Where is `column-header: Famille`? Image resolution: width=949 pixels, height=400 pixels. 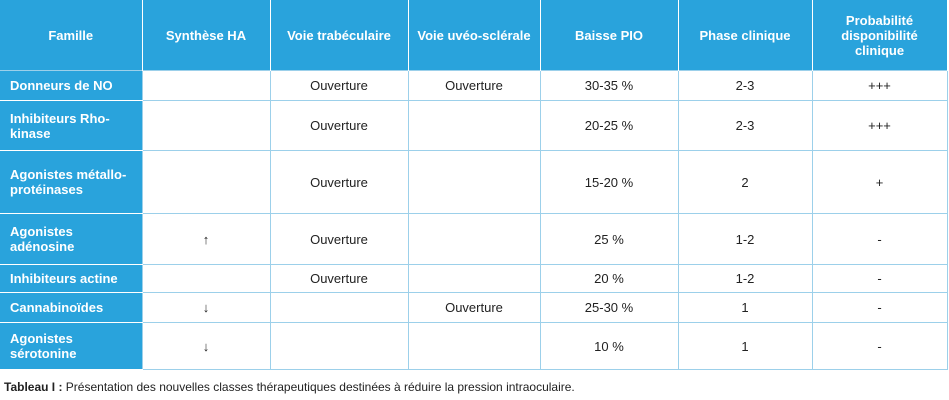
column-header: Famille is located at coordinates (71, 35).